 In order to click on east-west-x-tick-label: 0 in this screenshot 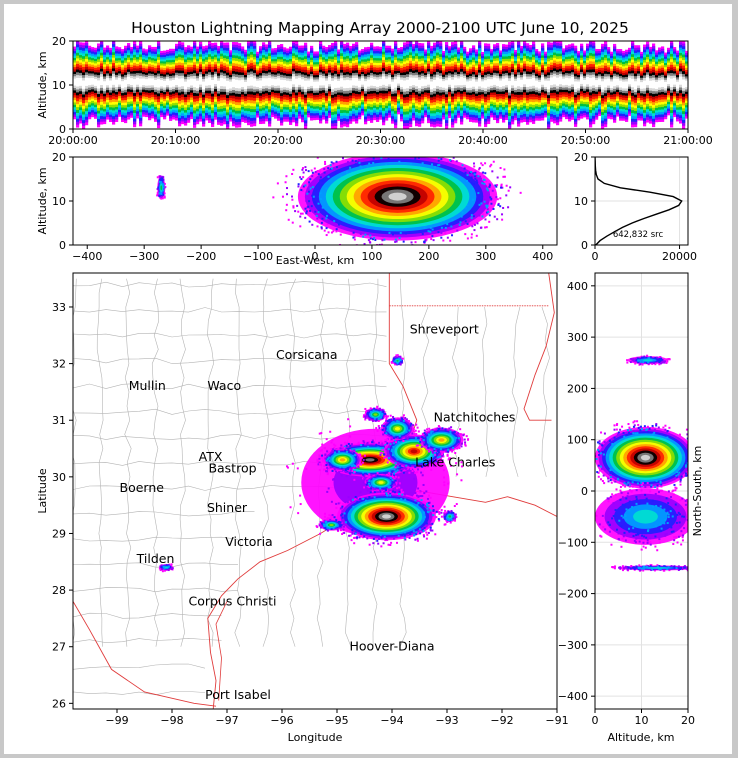, I will do `click(315, 256)`.